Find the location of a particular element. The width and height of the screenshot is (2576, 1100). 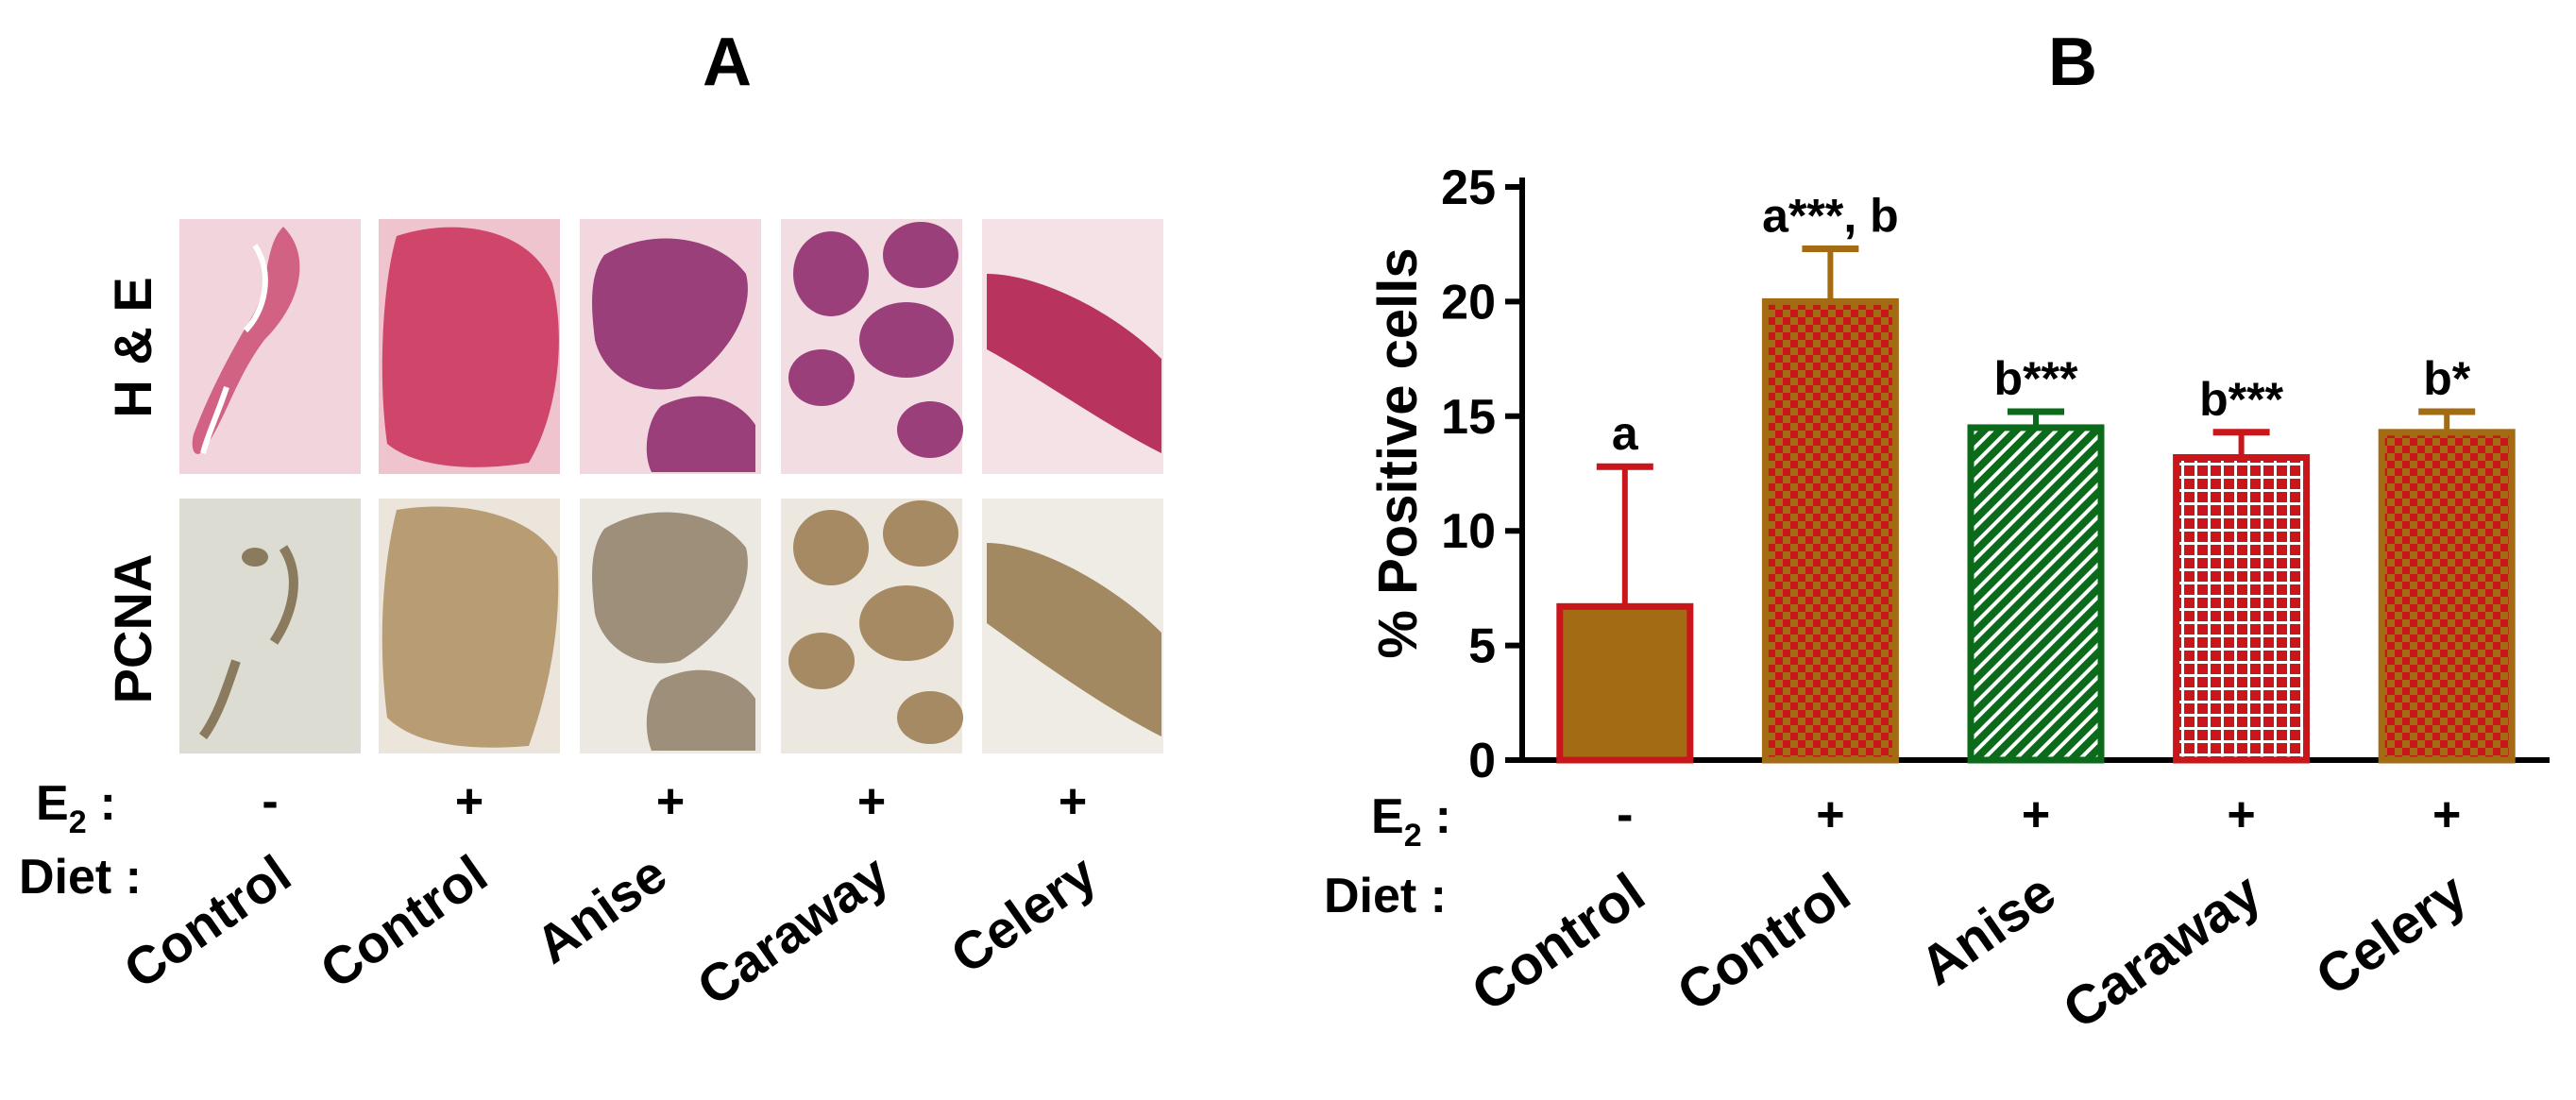

y-tick-label: 0 is located at coordinates (1482, 761).